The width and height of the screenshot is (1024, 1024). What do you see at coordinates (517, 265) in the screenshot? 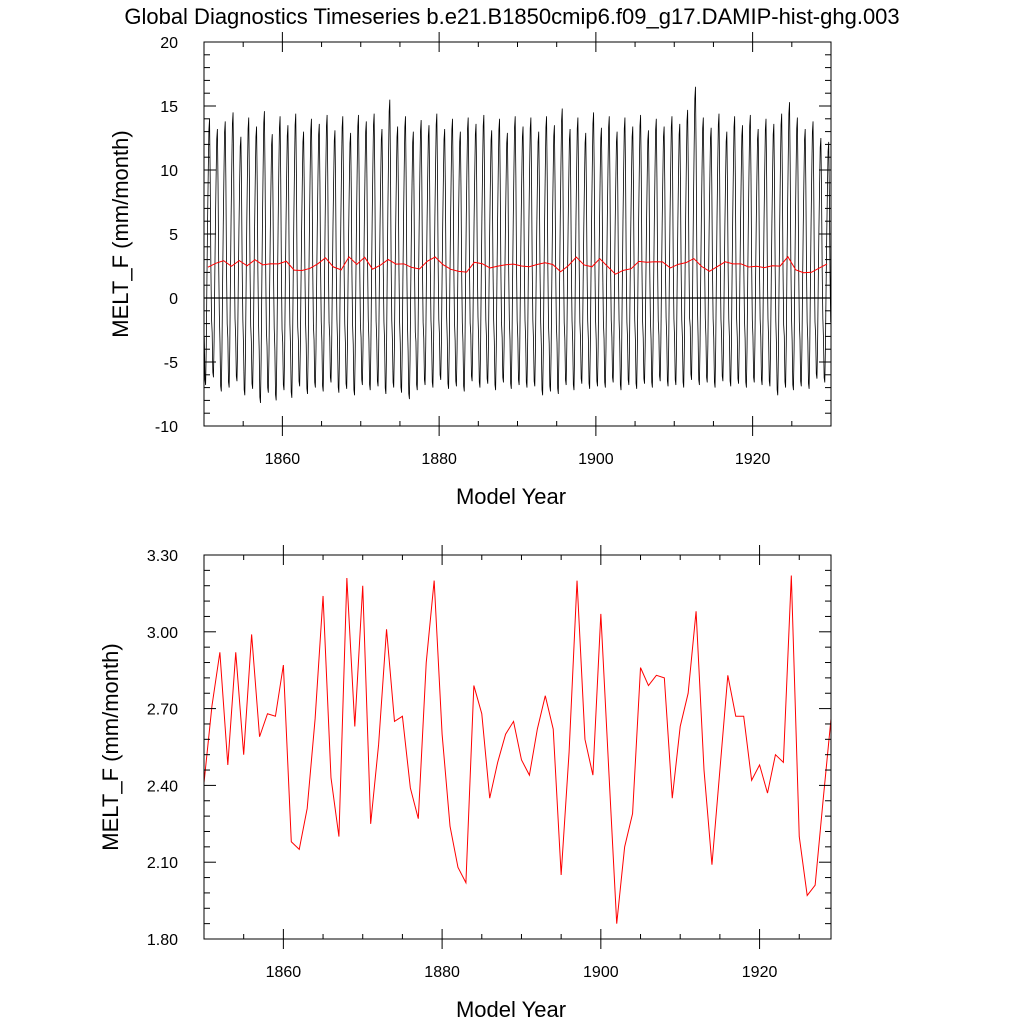
I see `annual-mean-line` at bounding box center [517, 265].